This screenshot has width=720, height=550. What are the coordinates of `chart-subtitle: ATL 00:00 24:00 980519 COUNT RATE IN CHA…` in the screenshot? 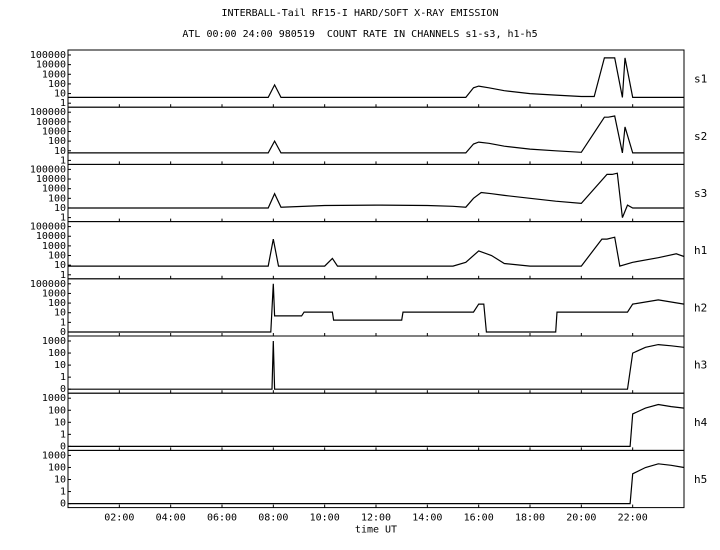 It's located at (360, 34).